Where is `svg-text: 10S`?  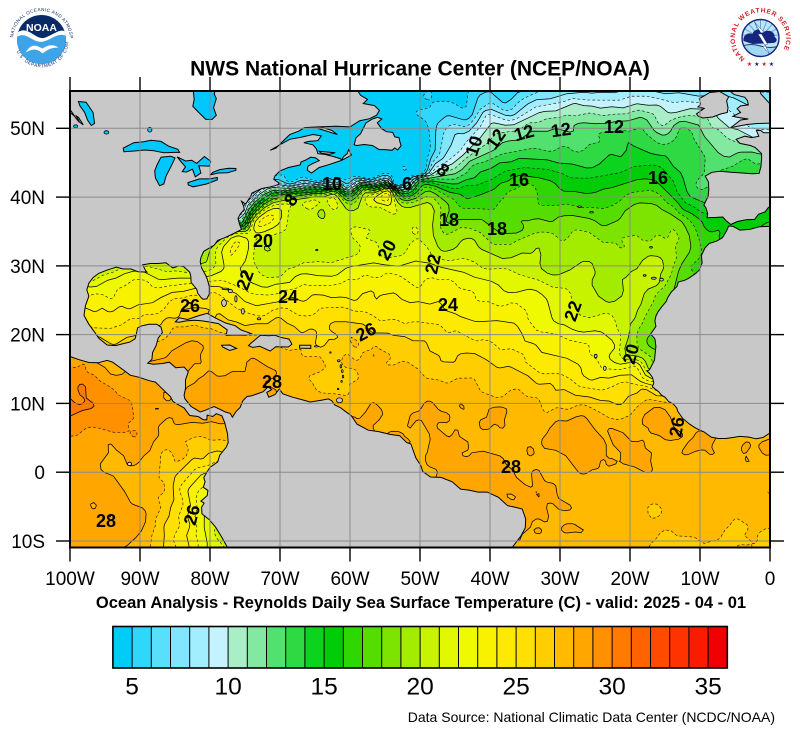 svg-text: 10S is located at coordinates (28, 542).